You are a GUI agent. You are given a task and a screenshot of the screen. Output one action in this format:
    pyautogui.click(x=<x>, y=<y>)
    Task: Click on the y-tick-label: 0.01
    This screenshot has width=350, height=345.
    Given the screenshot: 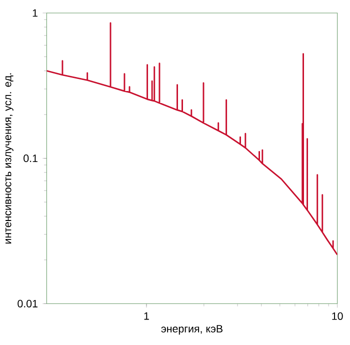 What is the action you would take?
    pyautogui.click(x=28, y=304)
    